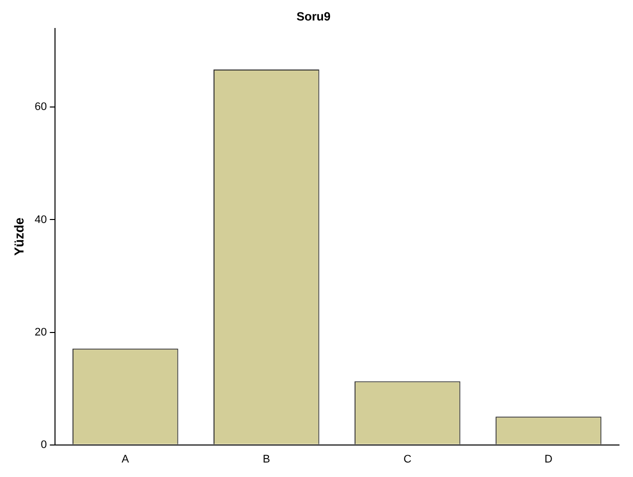 The image size is (633, 477). Describe the element at coordinates (40, 107) in the screenshot. I see `y-tick-label: 60` at that location.